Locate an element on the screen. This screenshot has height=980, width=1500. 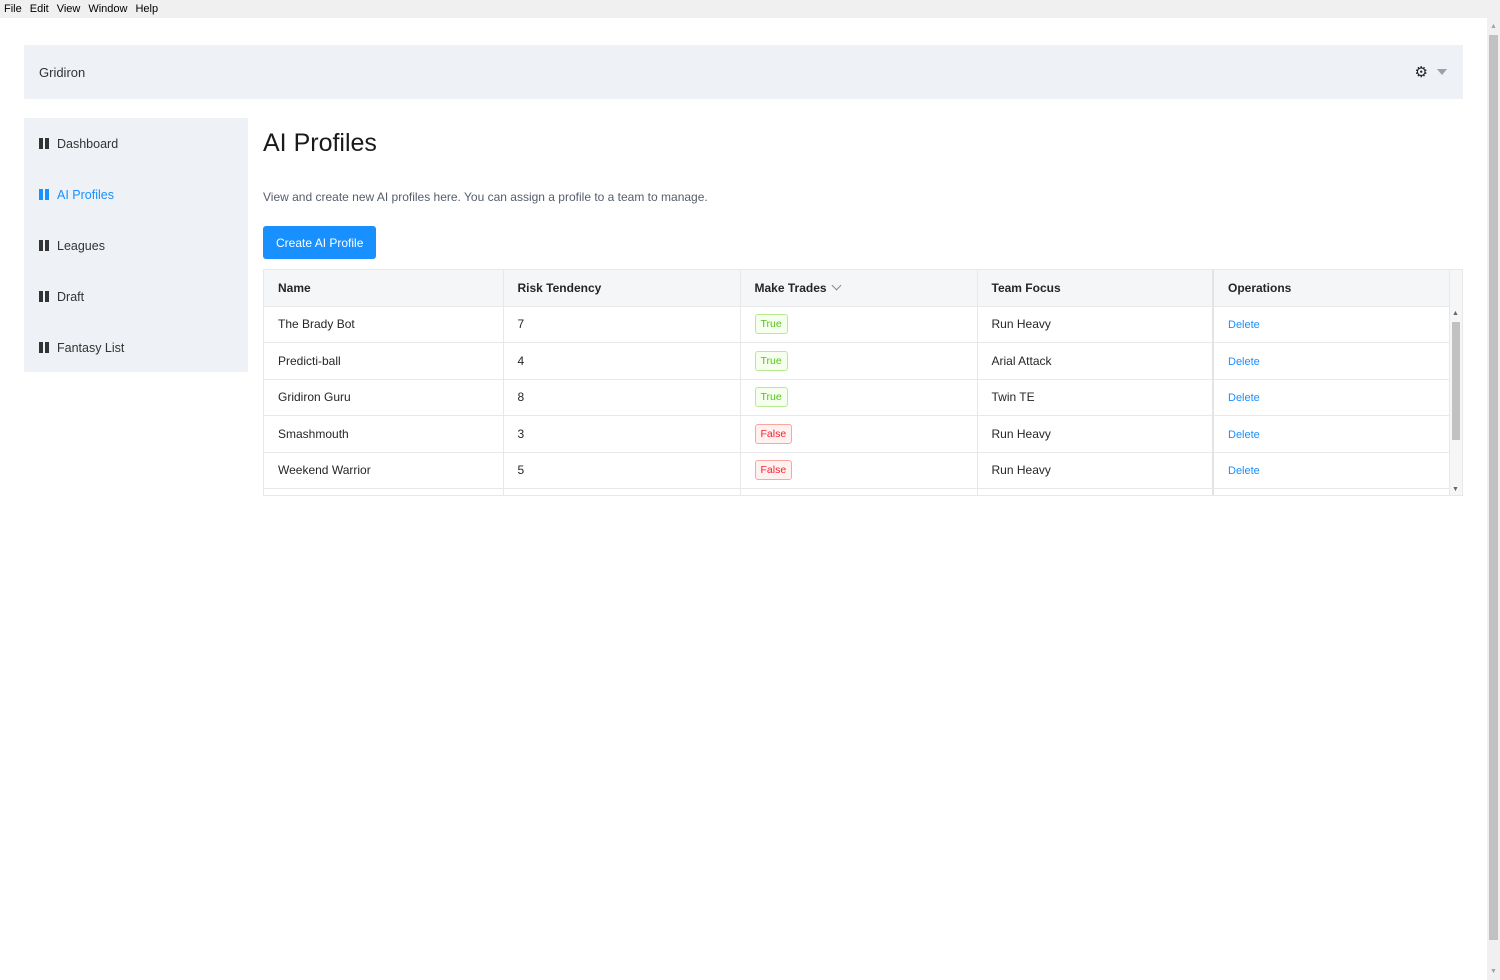
app-brand: Gridiron is located at coordinates (62, 72).